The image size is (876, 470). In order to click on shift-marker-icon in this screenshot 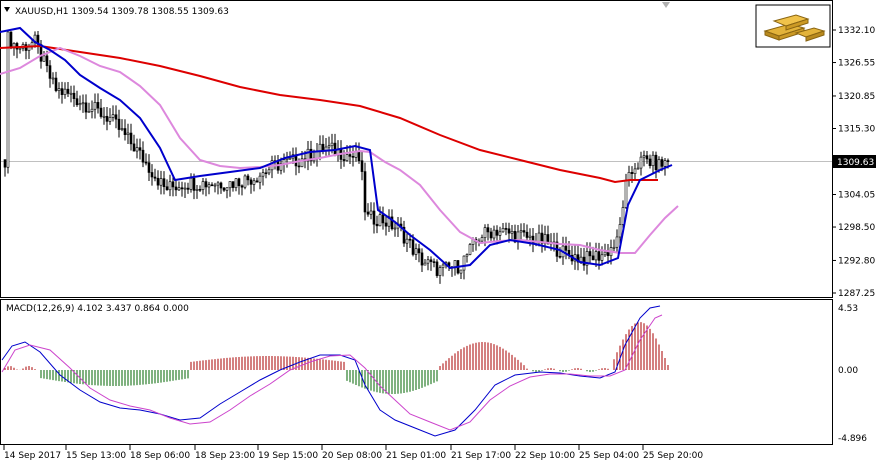, I will do `click(666, 5)`.